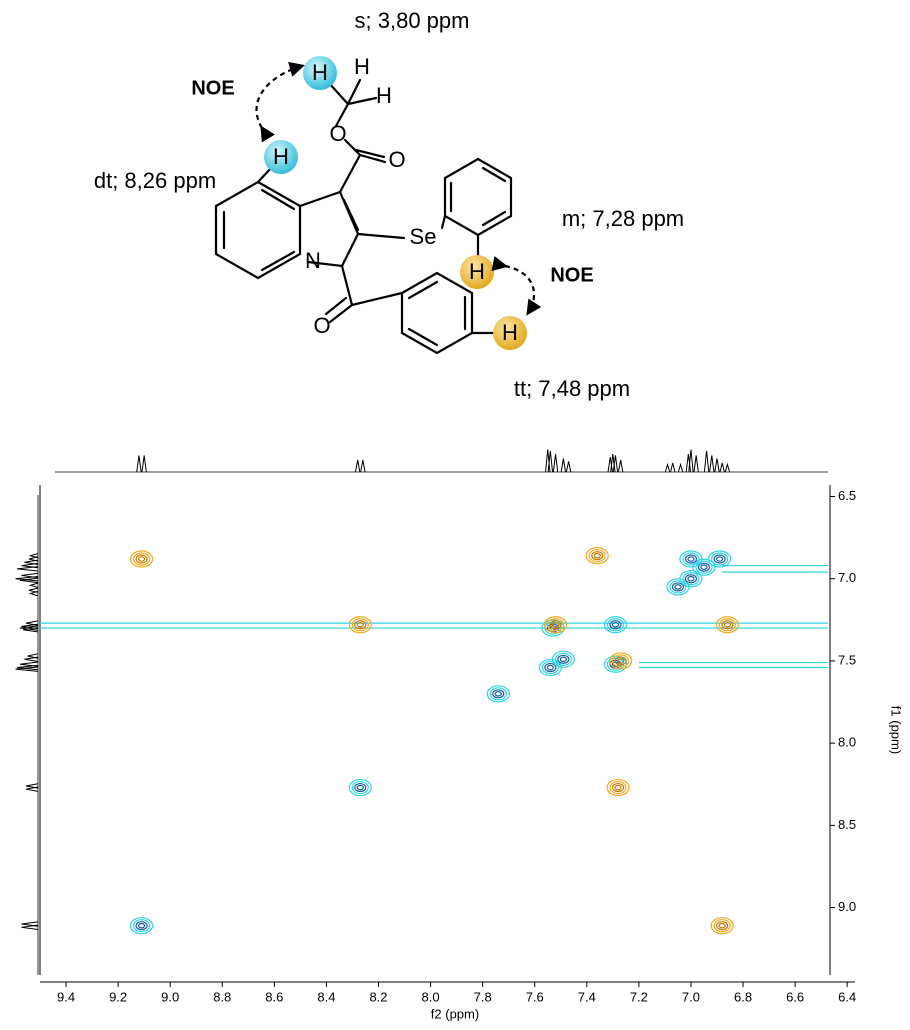  I want to click on x-tick-label: 8.4, so click(326, 996).